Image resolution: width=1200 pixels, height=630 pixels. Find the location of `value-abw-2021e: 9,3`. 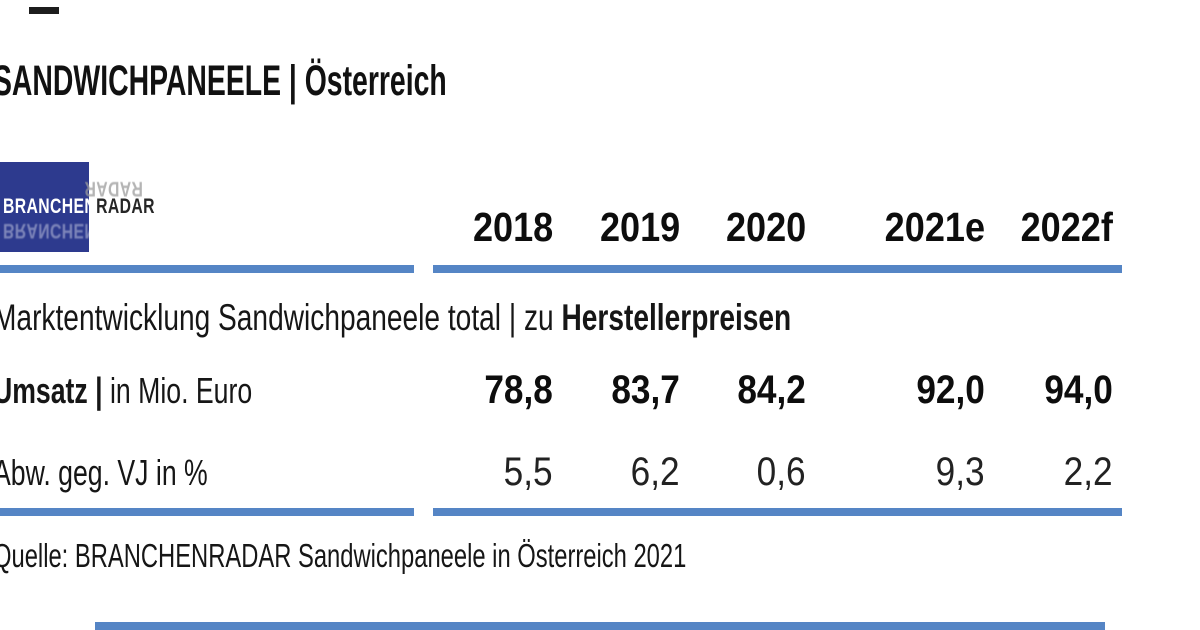

value-abw-2021e: 9,3 is located at coordinates (960, 472).